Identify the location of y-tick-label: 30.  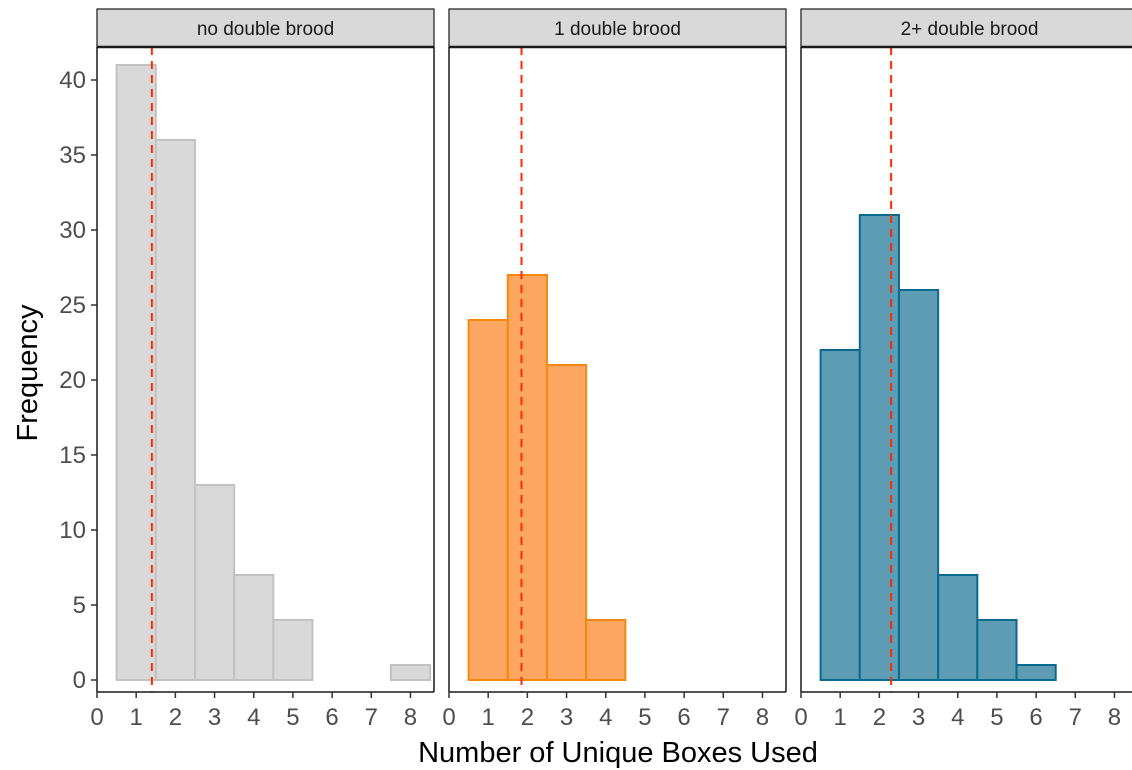
(72, 230).